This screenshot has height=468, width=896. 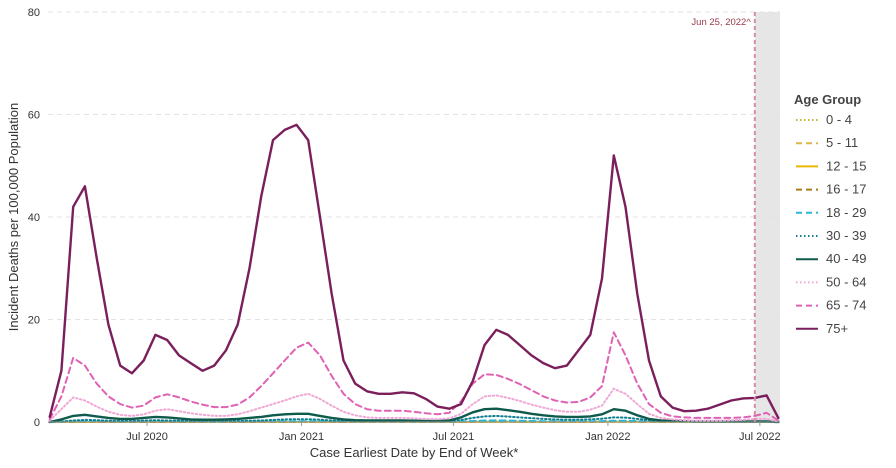 What do you see at coordinates (34, 116) in the screenshot?
I see `y-tick-label: 60` at bounding box center [34, 116].